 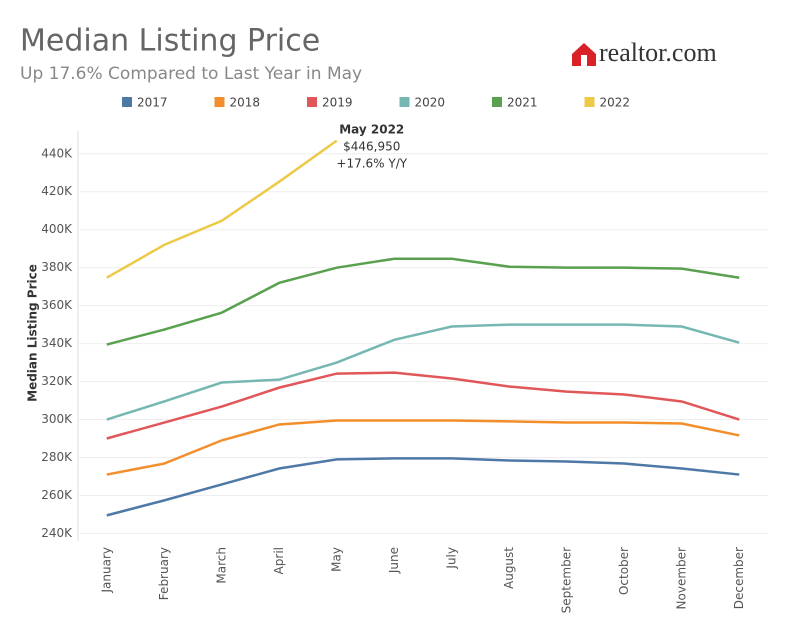 What do you see at coordinates (57, 381) in the screenshot?
I see `y-tick-label: 320K` at bounding box center [57, 381].